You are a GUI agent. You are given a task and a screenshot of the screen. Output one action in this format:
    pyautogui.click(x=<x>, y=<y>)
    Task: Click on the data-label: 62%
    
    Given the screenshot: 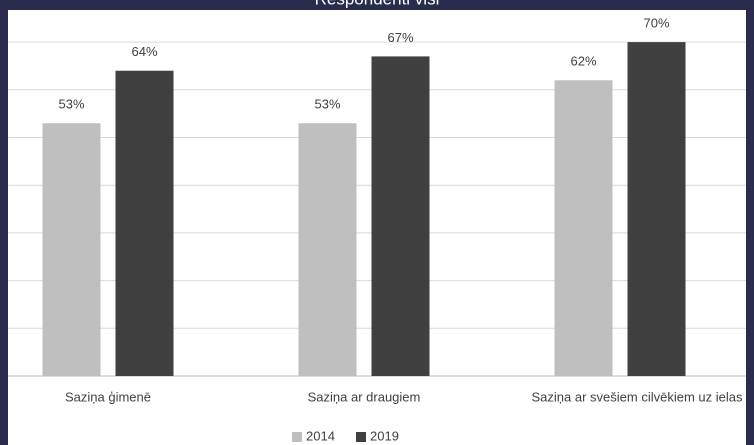 What is the action you would take?
    pyautogui.click(x=583, y=61)
    